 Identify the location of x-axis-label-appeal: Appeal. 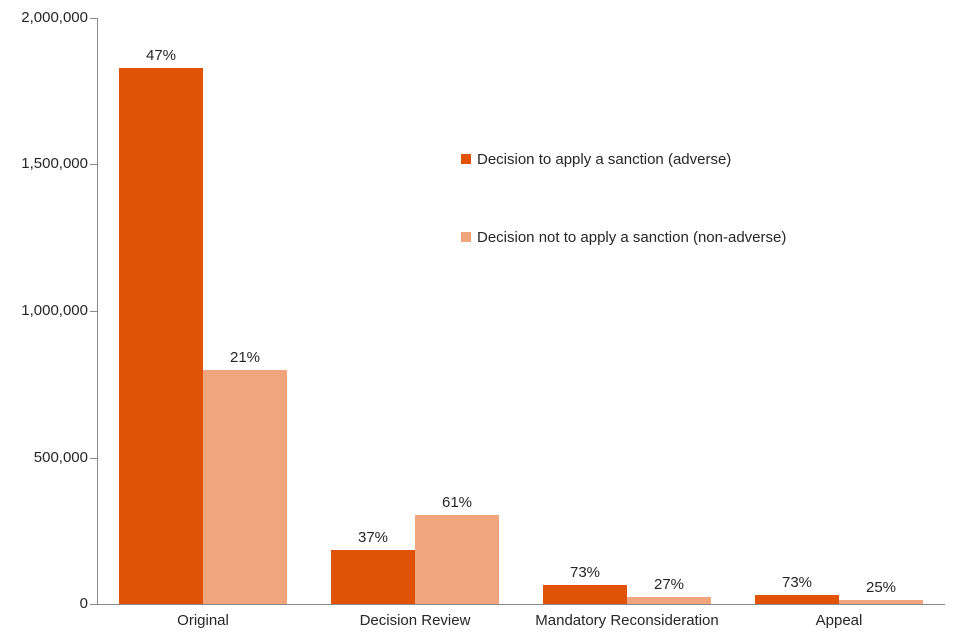
(839, 620).